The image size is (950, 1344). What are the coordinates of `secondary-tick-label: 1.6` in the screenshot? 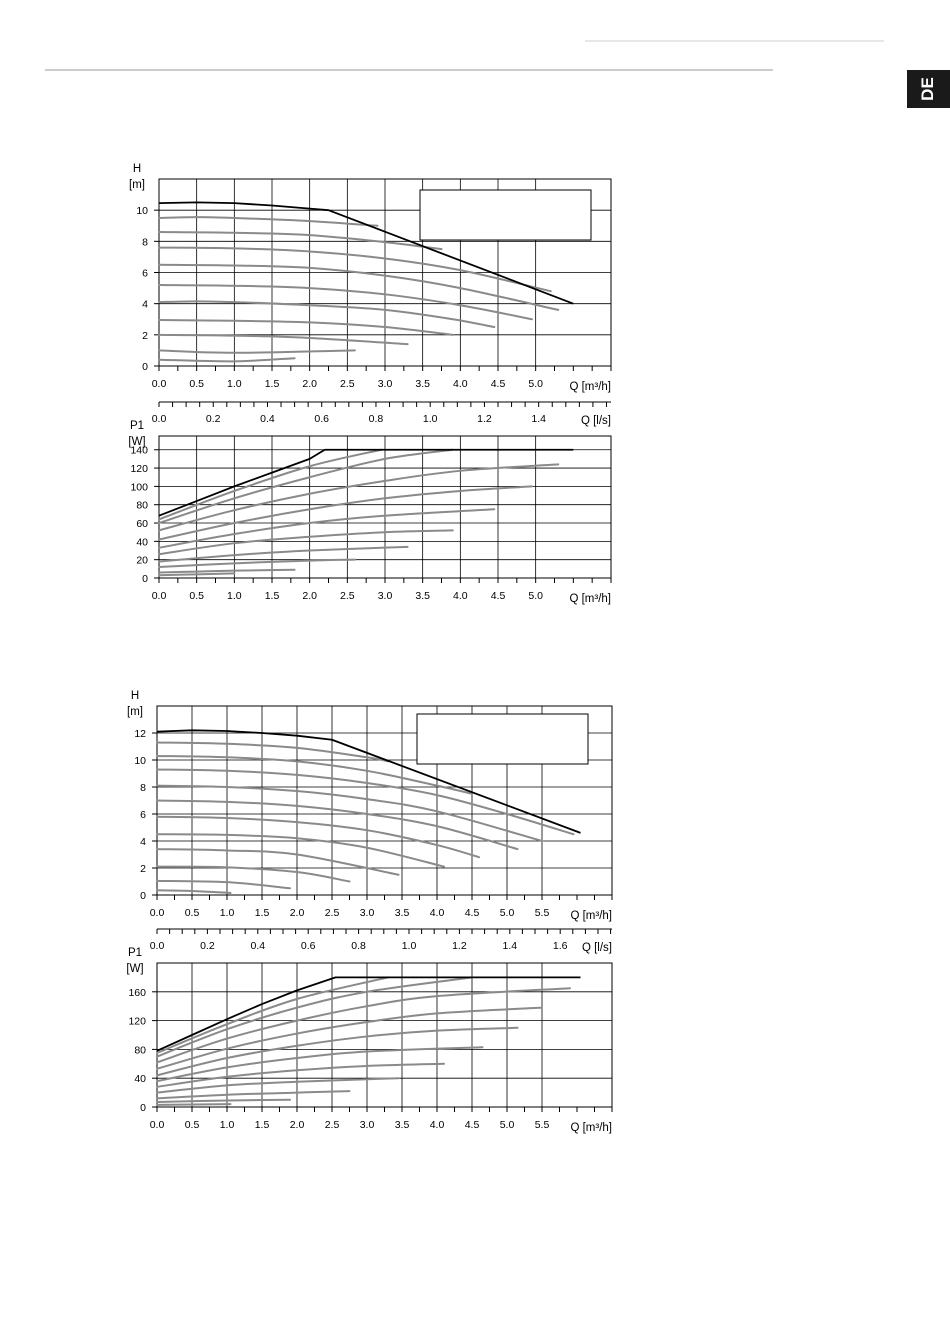 It's located at (560, 946).